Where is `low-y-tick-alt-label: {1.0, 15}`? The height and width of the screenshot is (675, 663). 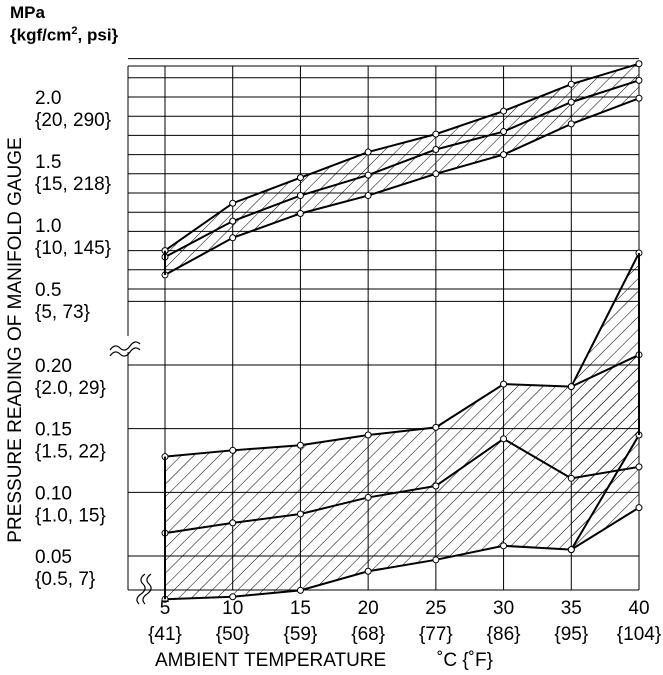 low-y-tick-alt-label: {1.0, 15} is located at coordinates (70, 515).